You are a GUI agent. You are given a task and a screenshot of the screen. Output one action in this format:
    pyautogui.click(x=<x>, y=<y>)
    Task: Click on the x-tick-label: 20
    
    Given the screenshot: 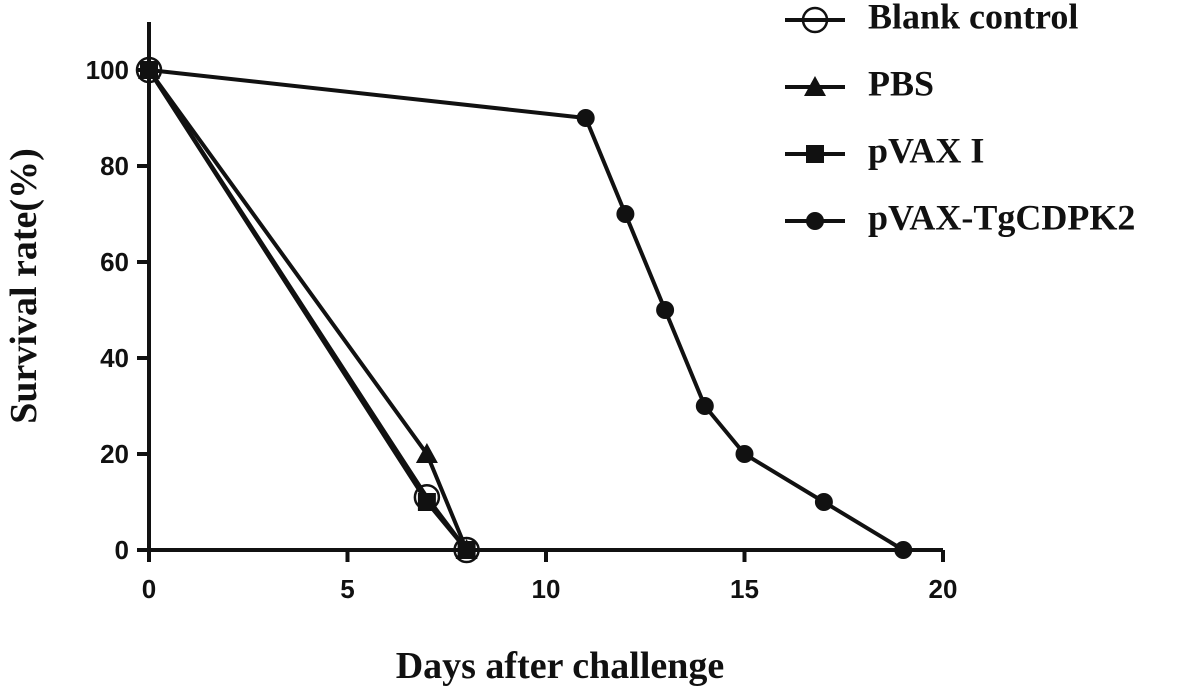 What is the action you would take?
    pyautogui.click(x=943, y=589)
    